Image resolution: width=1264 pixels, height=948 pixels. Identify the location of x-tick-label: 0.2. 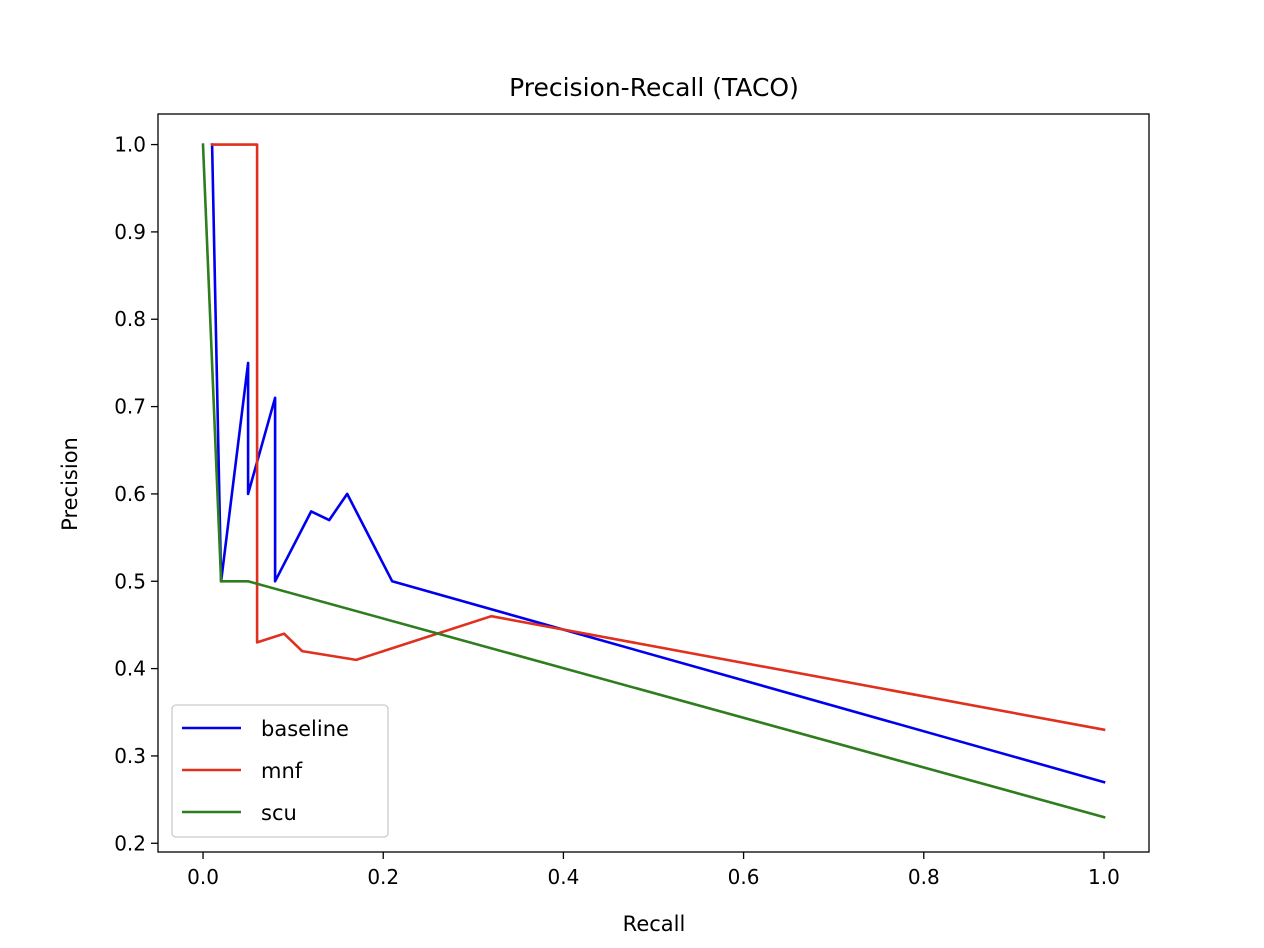
(383, 877).